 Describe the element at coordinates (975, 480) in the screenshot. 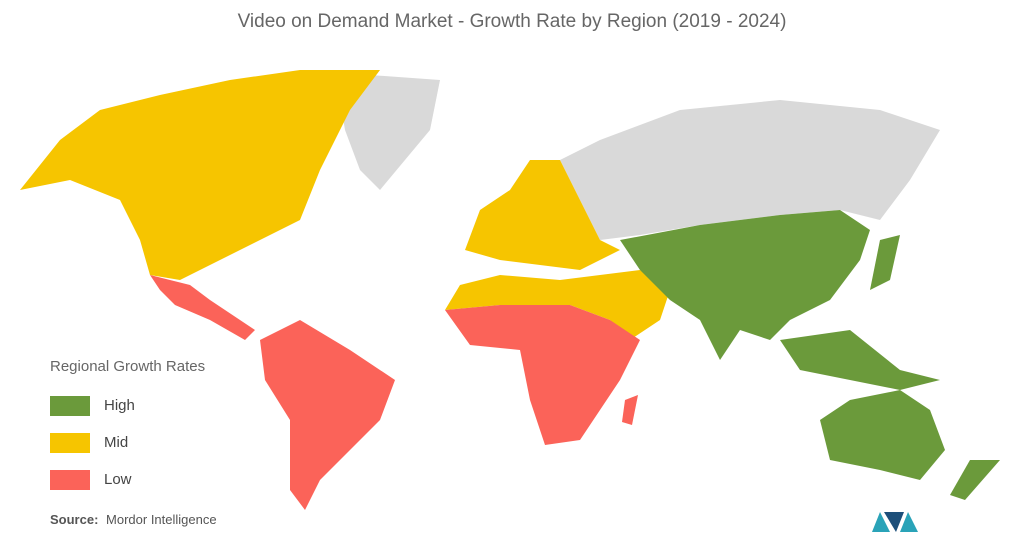

I see `new-zealand` at that location.